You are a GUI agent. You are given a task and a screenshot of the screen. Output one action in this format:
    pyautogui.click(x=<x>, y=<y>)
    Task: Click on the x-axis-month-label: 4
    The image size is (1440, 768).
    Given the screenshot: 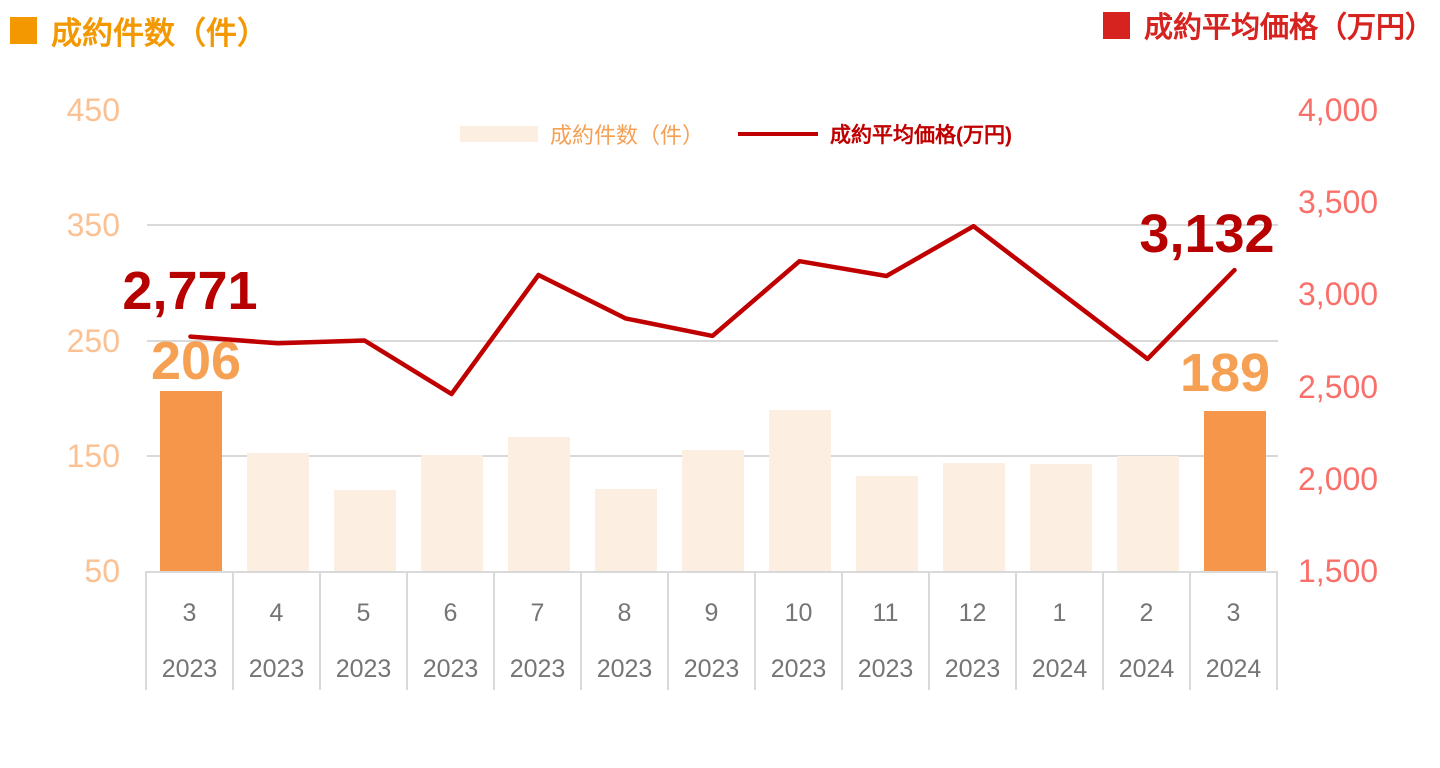 What is the action you would take?
    pyautogui.click(x=276, y=613)
    